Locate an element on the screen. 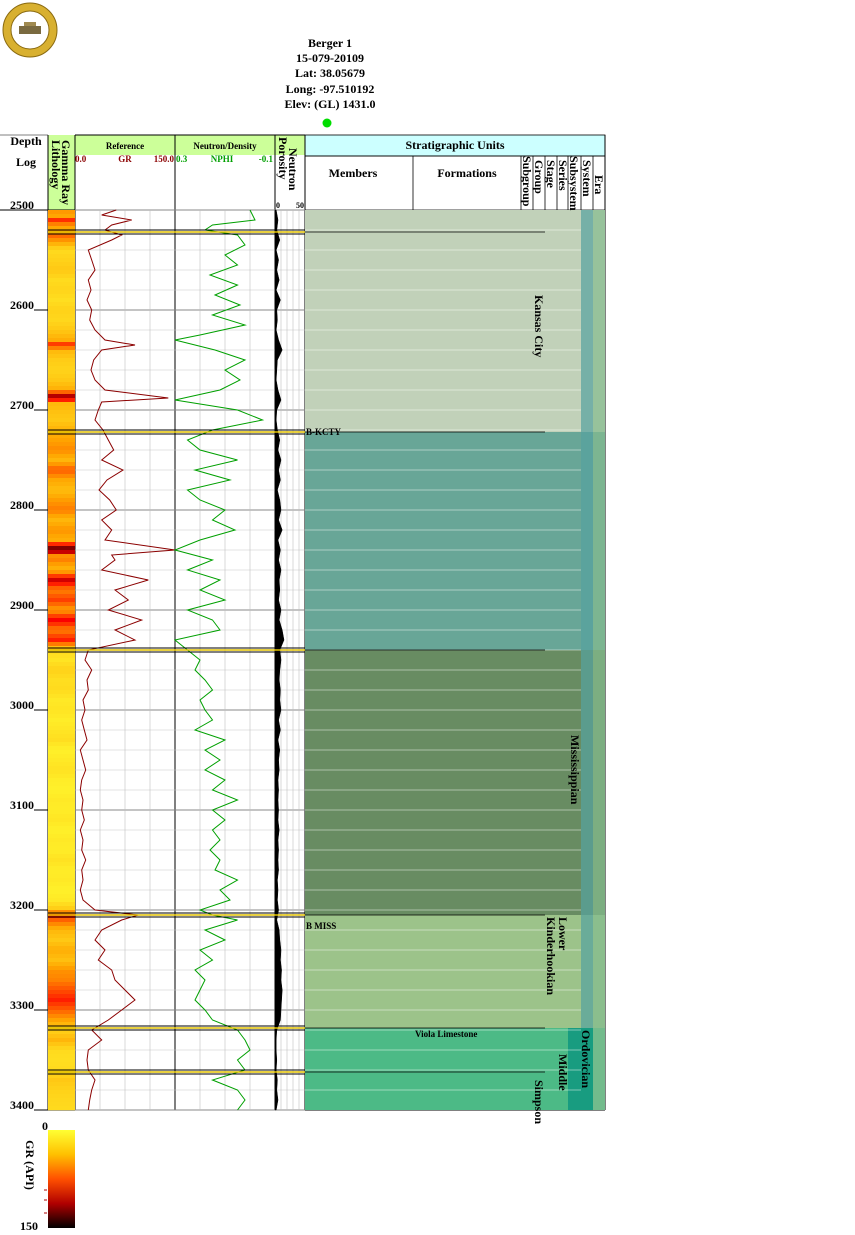  lithology-track is located at coordinates (61, 660).